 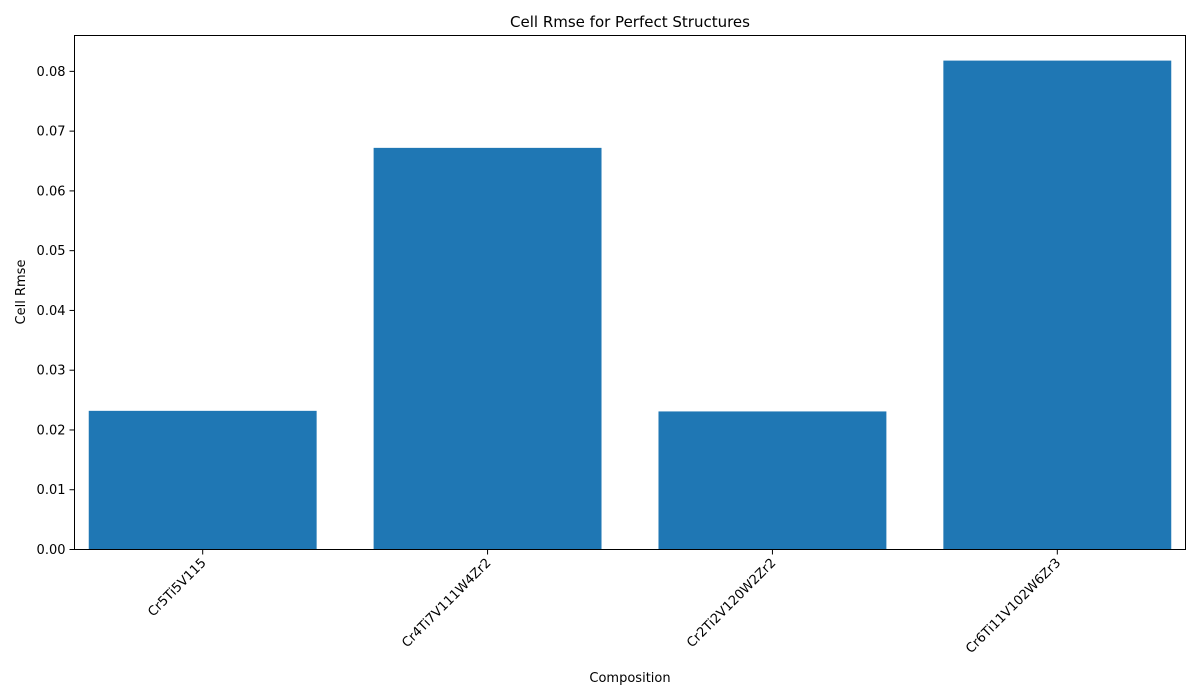 What do you see at coordinates (51, 490) in the screenshot?
I see `y-tick-label: 0.01` at bounding box center [51, 490].